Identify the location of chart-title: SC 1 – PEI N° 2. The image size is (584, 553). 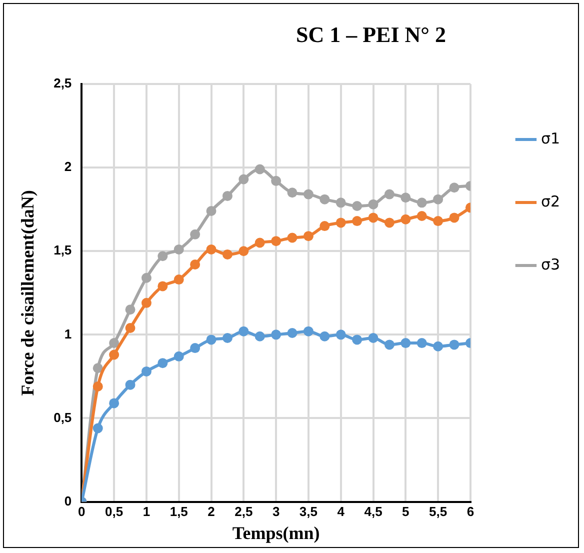
(371, 35).